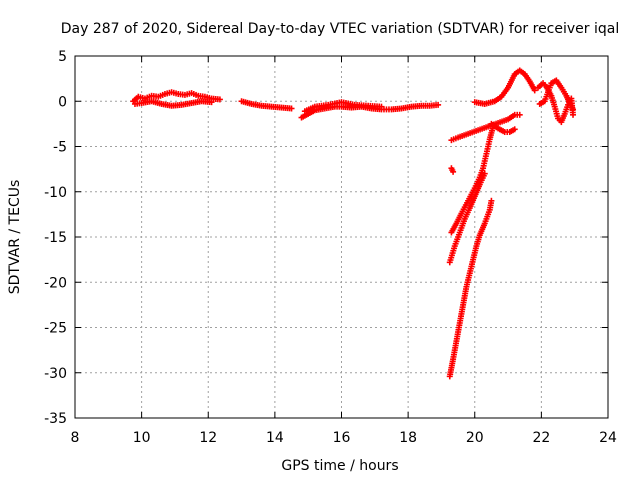  What do you see at coordinates (55, 238) in the screenshot?
I see `y-tick-label: -15` at bounding box center [55, 238].